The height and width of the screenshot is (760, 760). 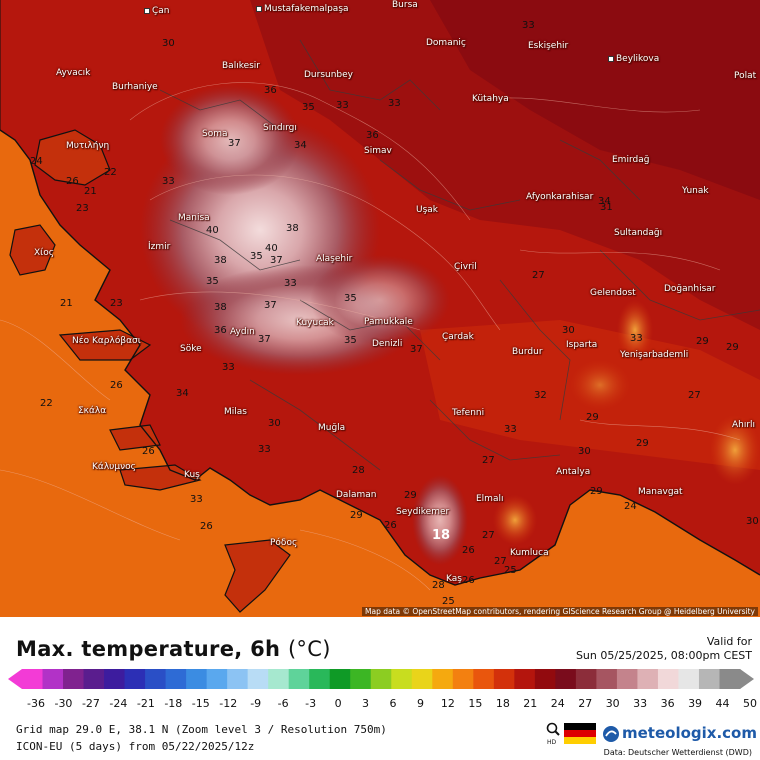 What do you see at coordinates (356, 495) in the screenshot?
I see `place-dalaman: Dalaman` at bounding box center [356, 495].